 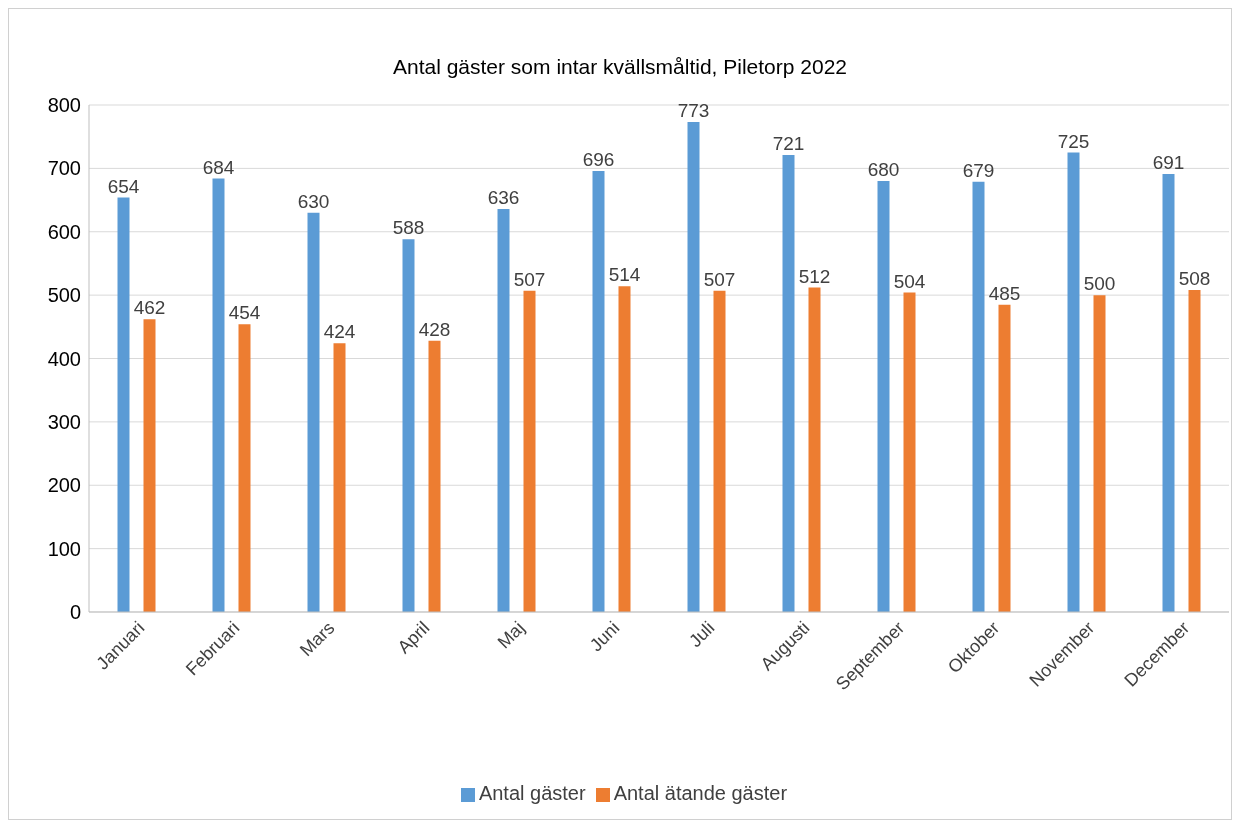 What do you see at coordinates (503, 197) in the screenshot?
I see `data-label: 636` at bounding box center [503, 197].